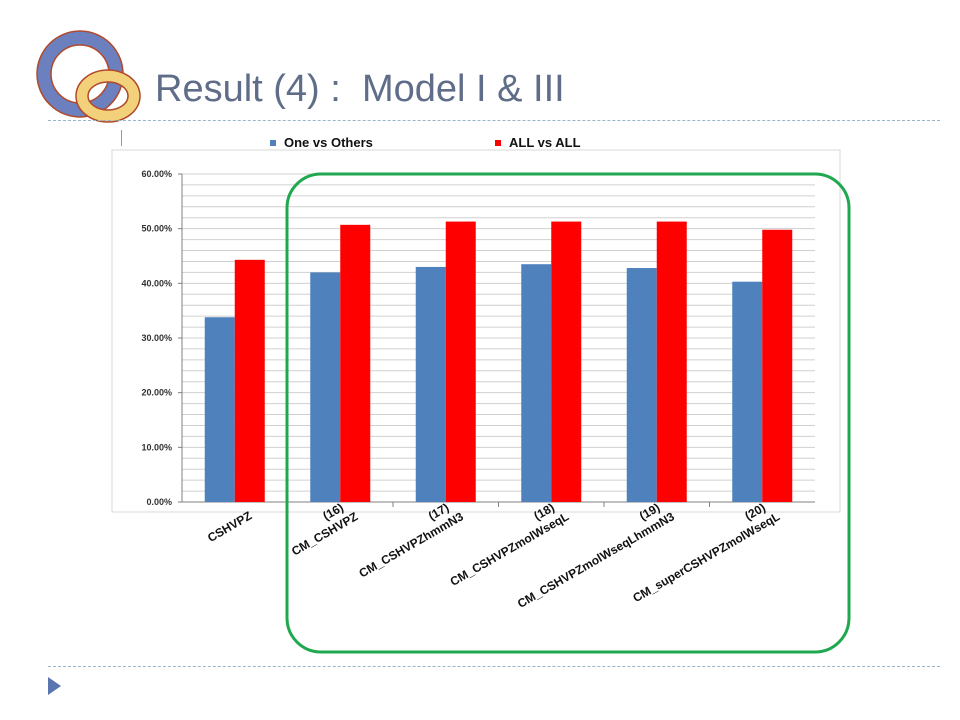 The image size is (960, 720). What do you see at coordinates (229, 526) in the screenshot?
I see `x-category-label: CSHVPZ` at bounding box center [229, 526].